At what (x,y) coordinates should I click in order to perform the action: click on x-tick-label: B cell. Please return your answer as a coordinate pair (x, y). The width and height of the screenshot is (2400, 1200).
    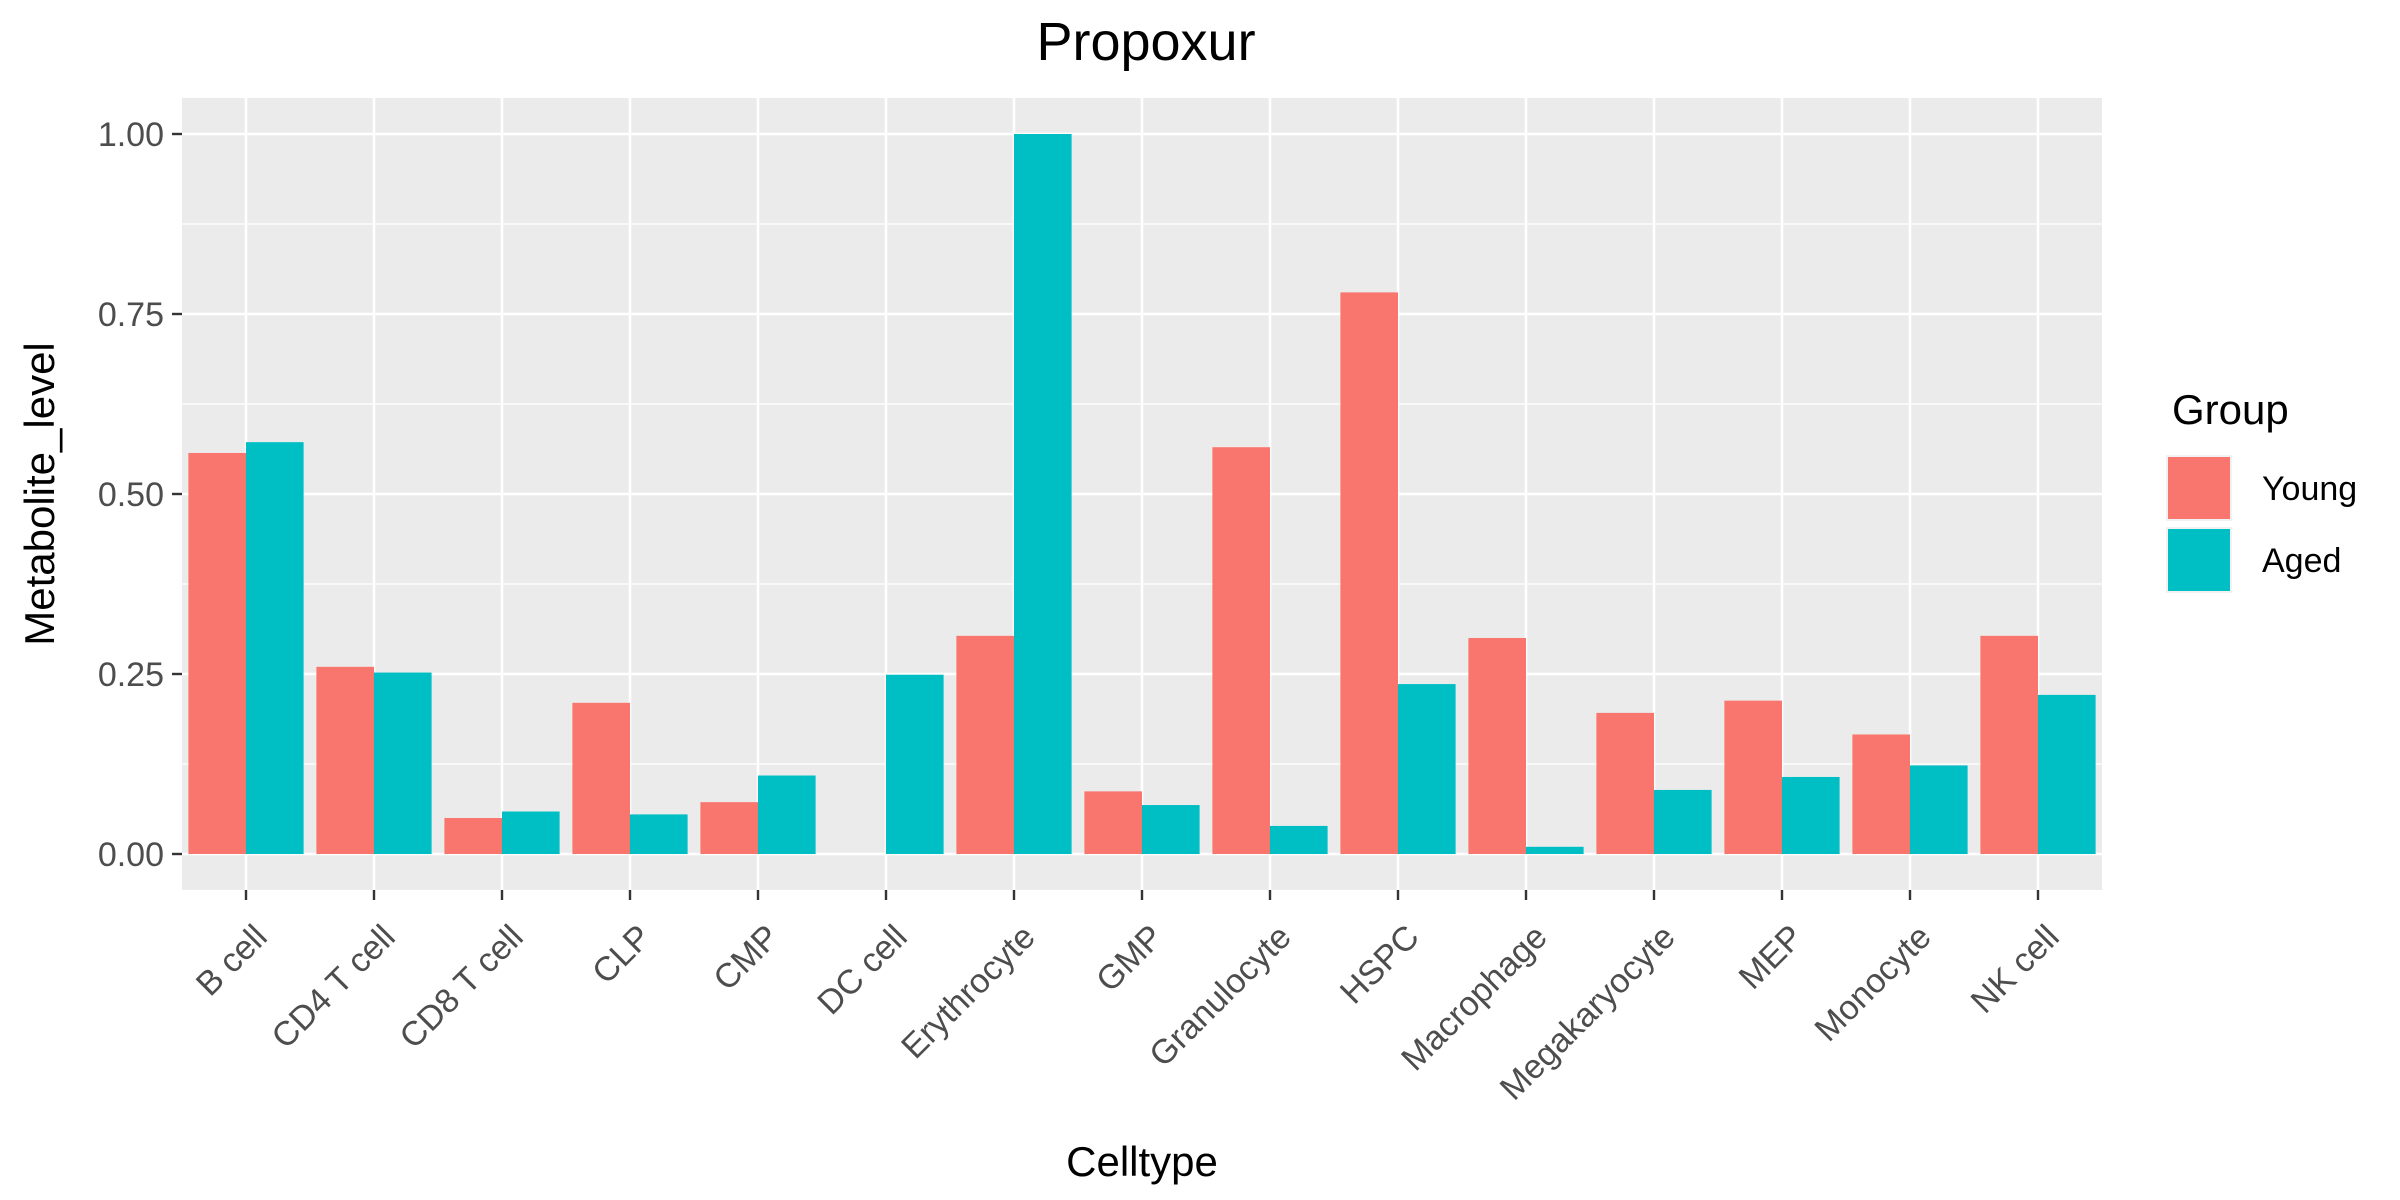
    Looking at the image, I should click on (232, 961).